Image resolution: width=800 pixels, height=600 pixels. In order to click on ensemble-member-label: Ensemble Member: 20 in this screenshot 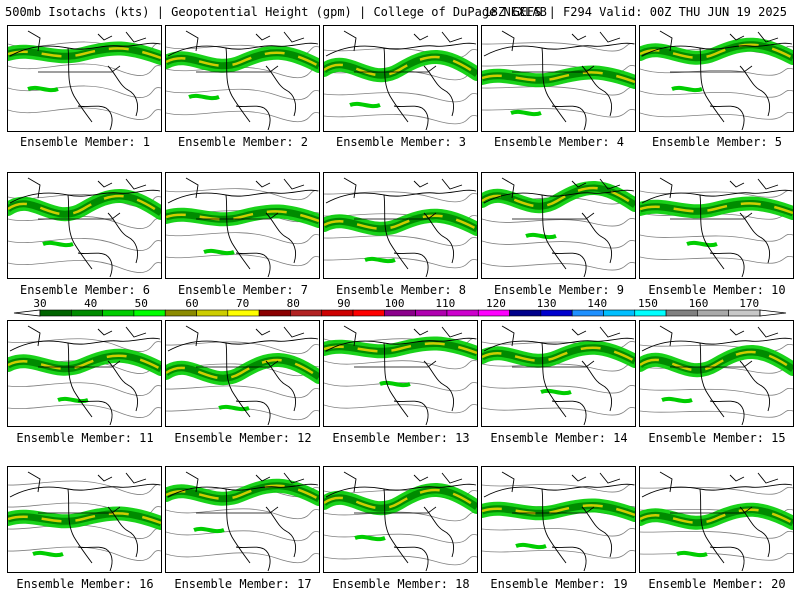, I will do `click(717, 584)`.